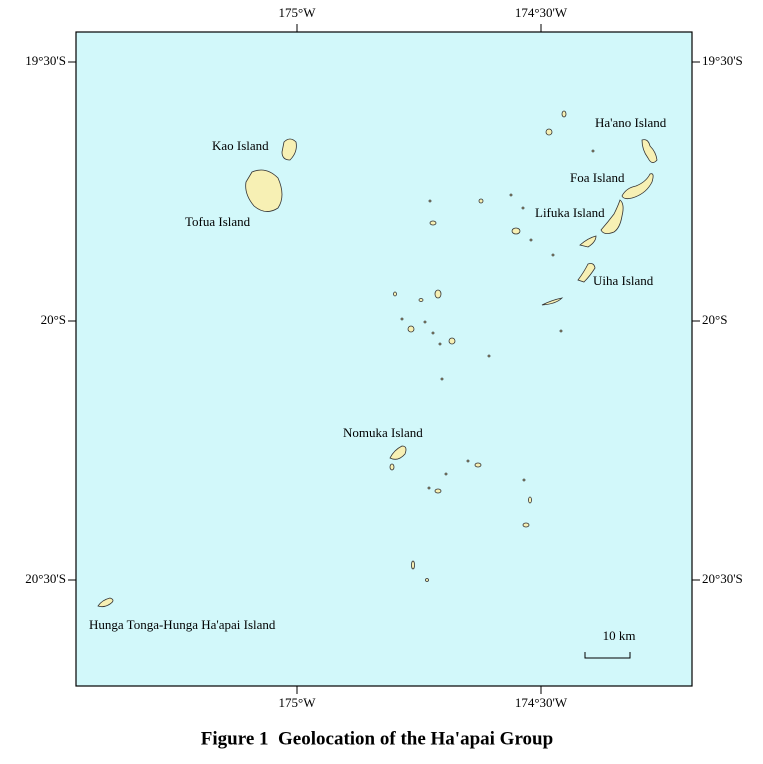 This screenshot has width=763, height=764. What do you see at coordinates (240, 145) in the screenshot?
I see `place-label: Kao Island` at bounding box center [240, 145].